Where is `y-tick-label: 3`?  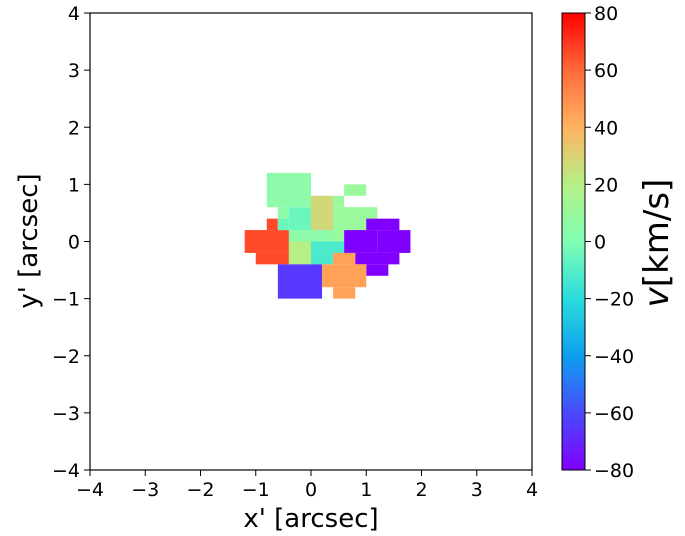
y-tick-label: 3 is located at coordinates (74, 71).